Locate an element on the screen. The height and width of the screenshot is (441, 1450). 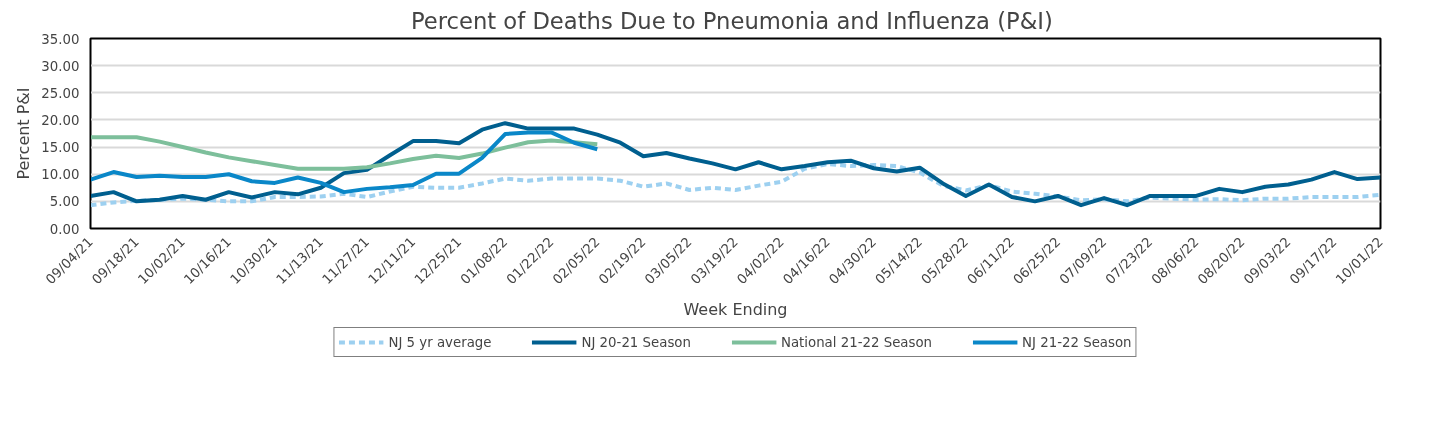
legend-label: National 21-22 Season is located at coordinates (856, 342).